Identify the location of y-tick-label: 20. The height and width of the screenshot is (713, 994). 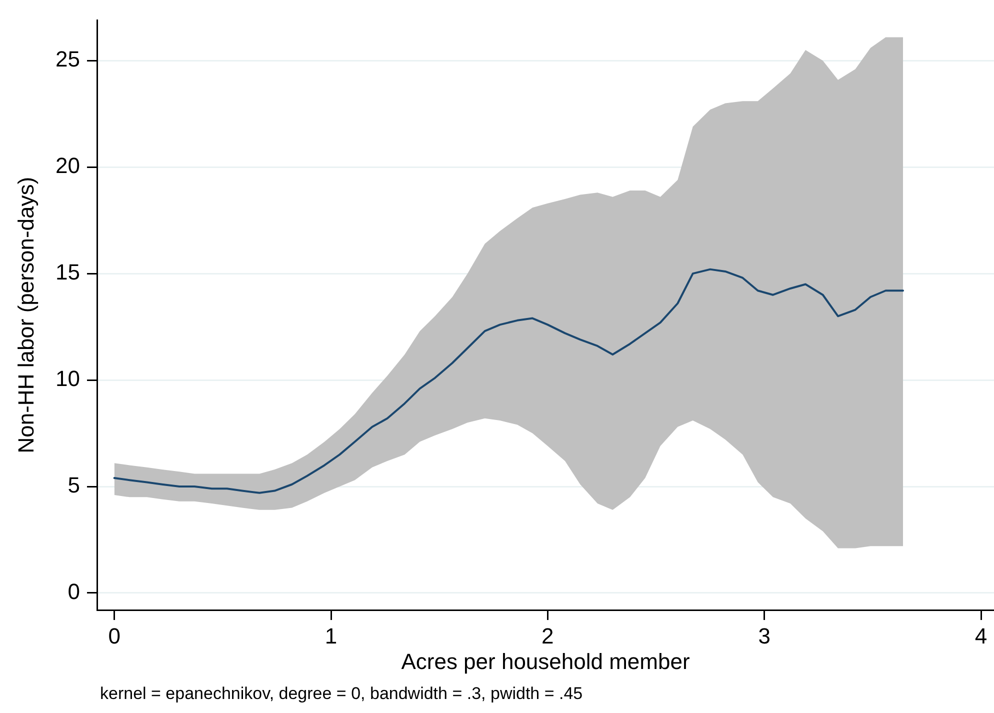
(68, 165).